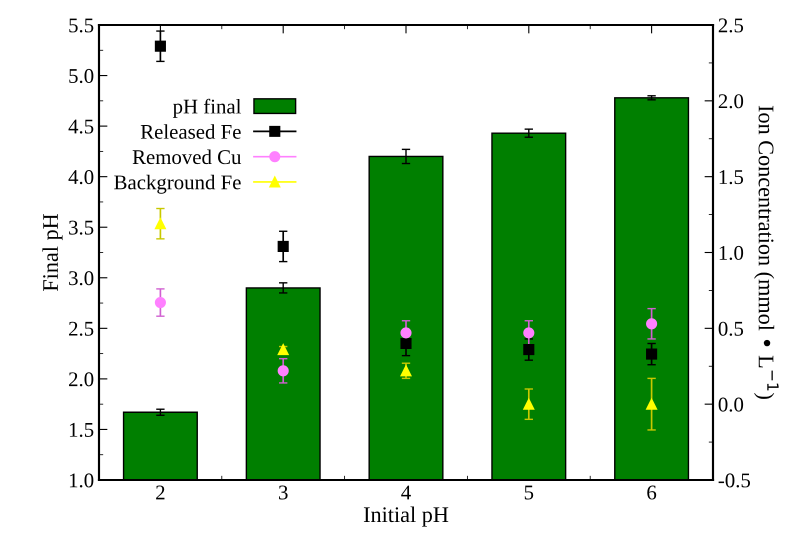  What do you see at coordinates (283, 493) in the screenshot?
I see `x-tick-label: 3` at bounding box center [283, 493].